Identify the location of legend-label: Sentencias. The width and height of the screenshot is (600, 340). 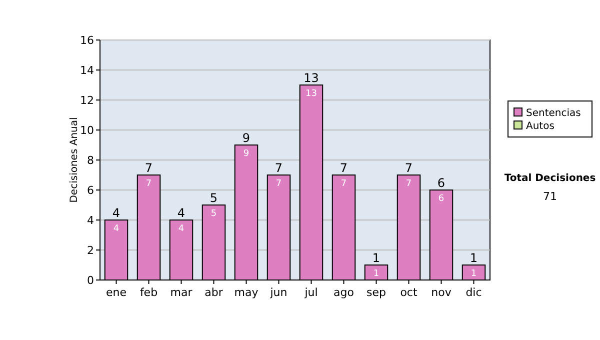
(553, 113).